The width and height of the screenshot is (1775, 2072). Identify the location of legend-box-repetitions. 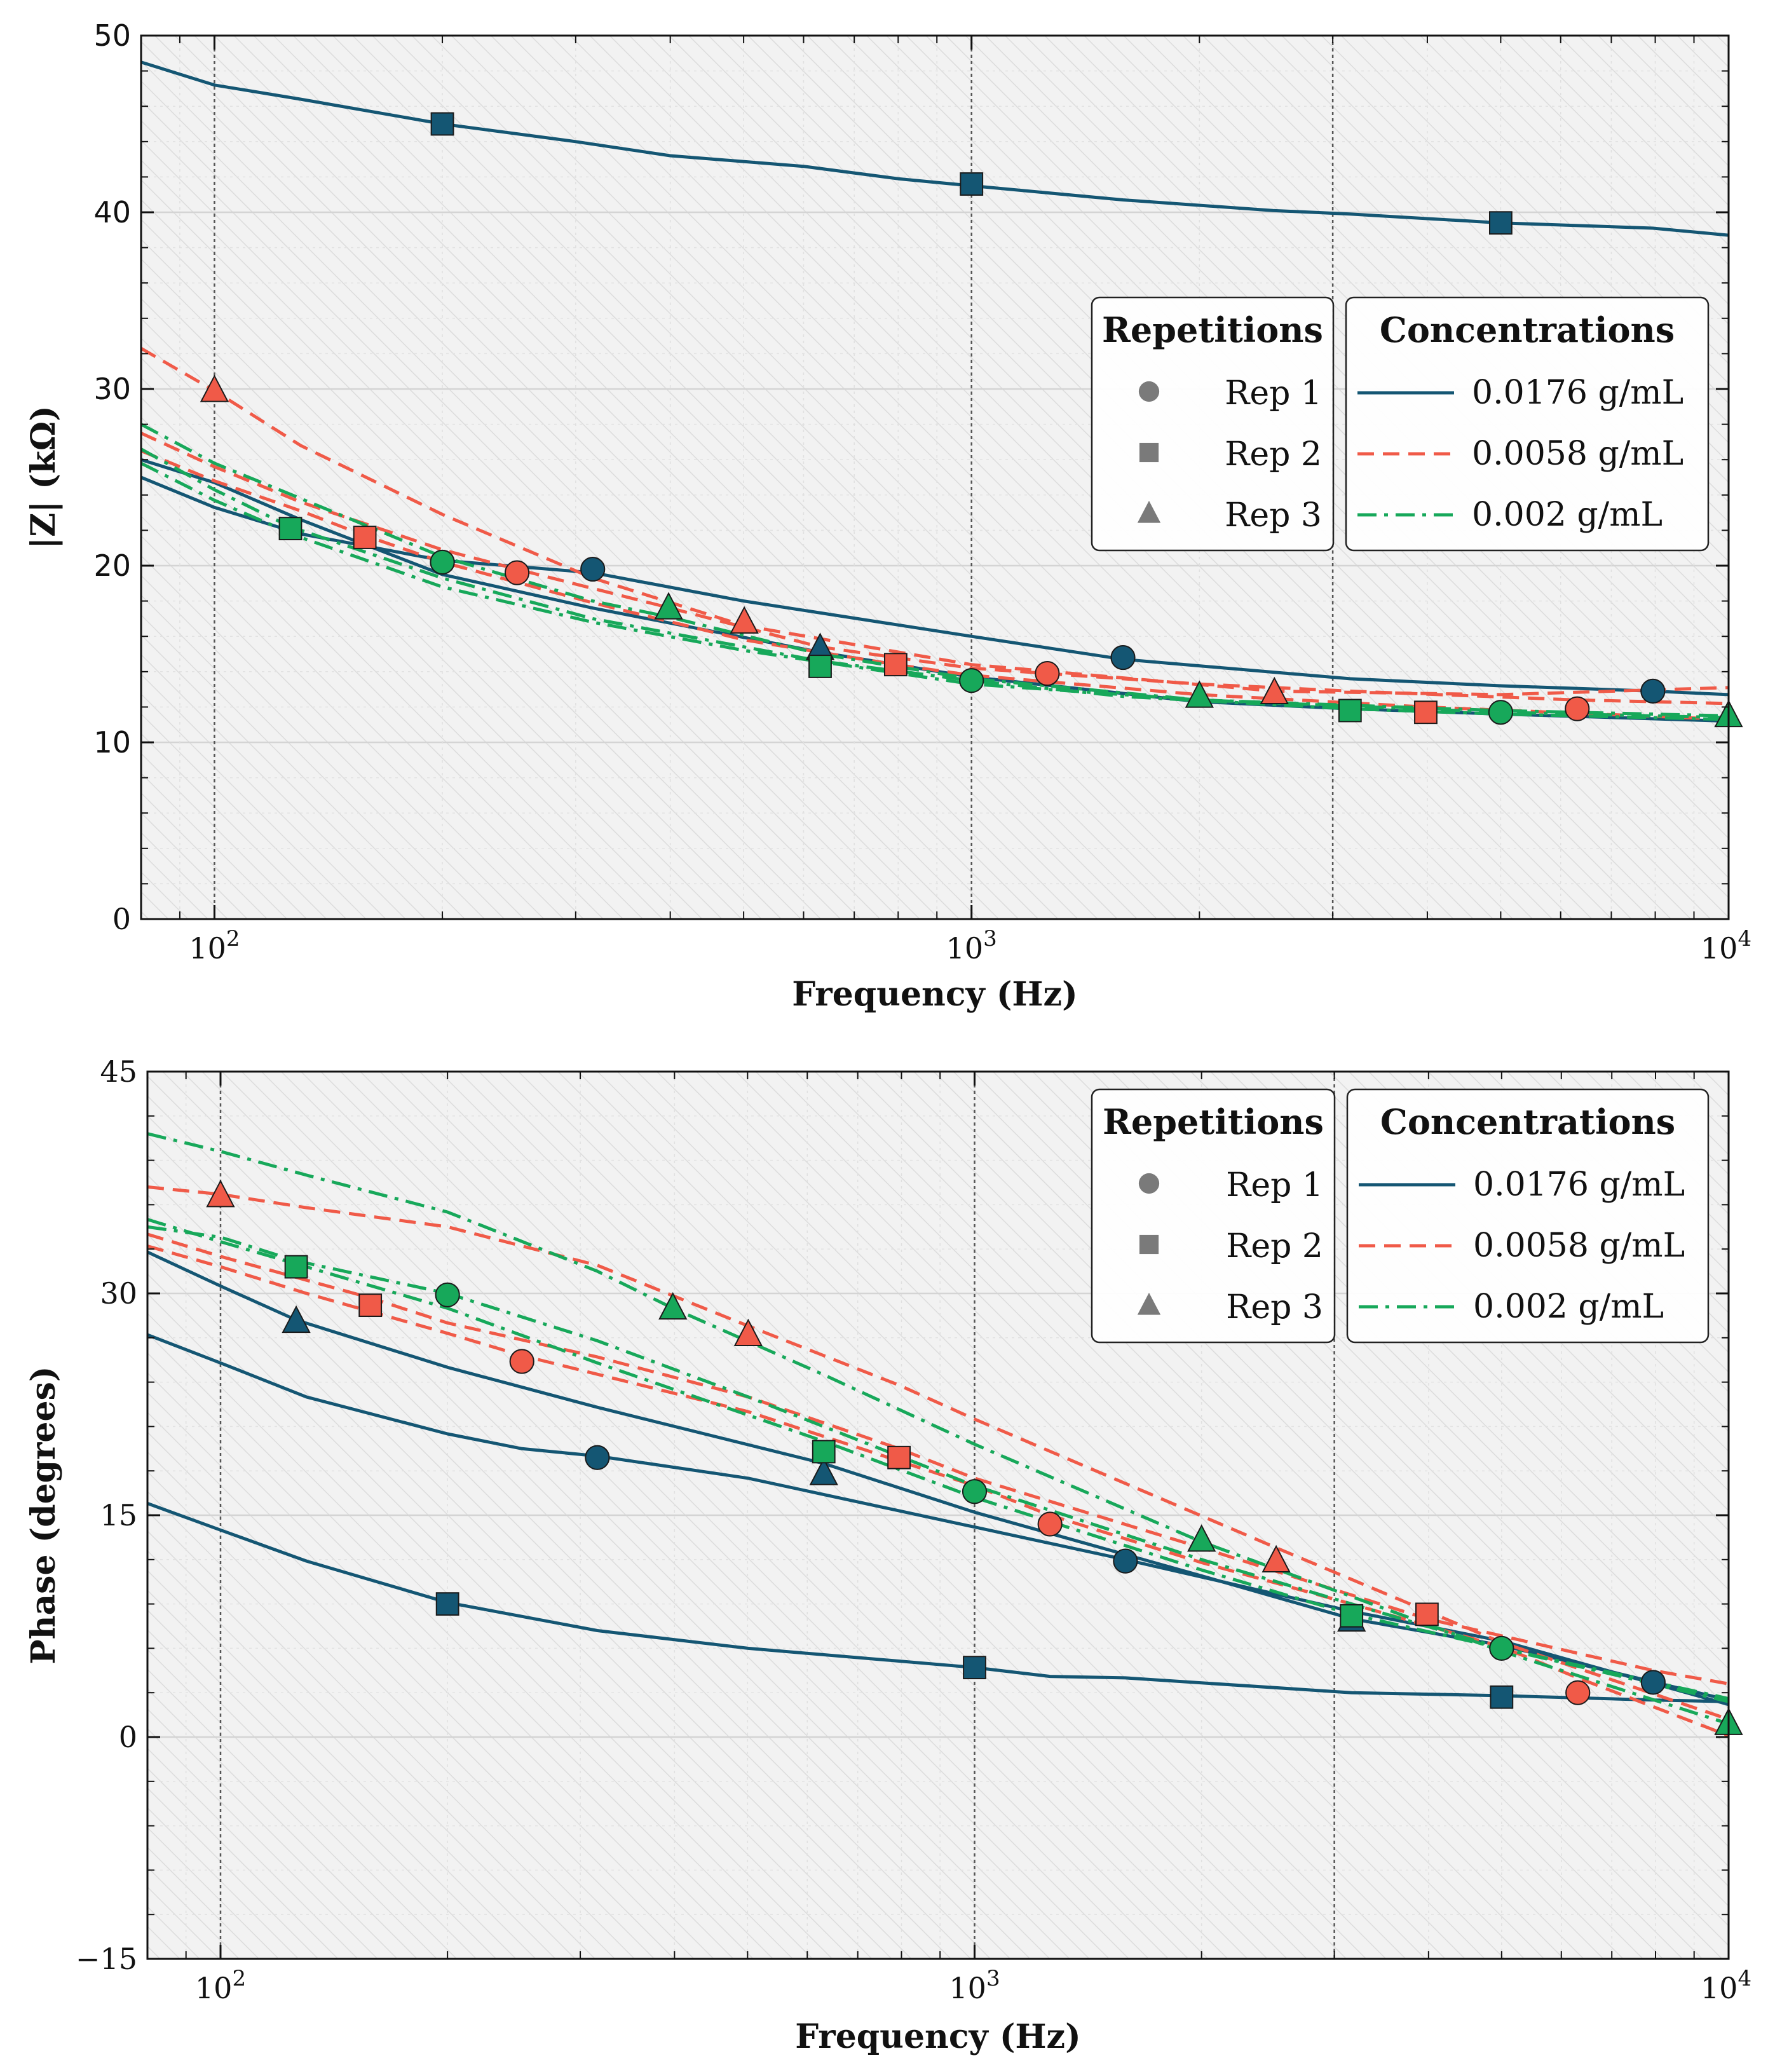
(1213, 1216).